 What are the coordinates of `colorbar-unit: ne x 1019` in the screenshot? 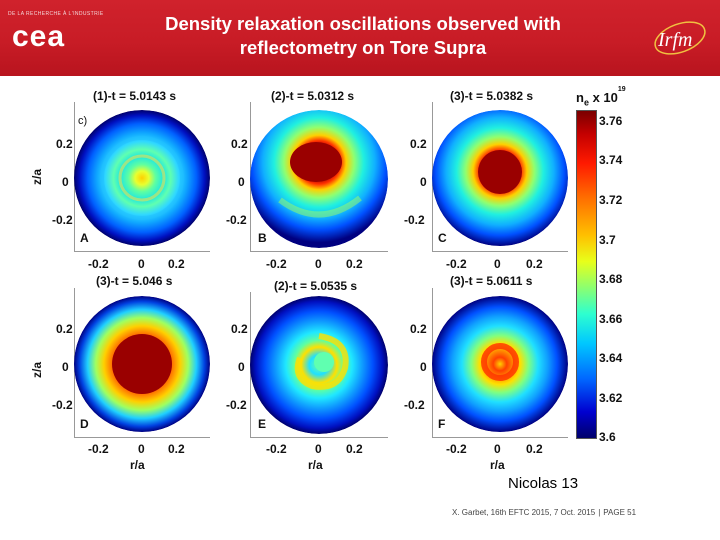 It's located at (601, 97).